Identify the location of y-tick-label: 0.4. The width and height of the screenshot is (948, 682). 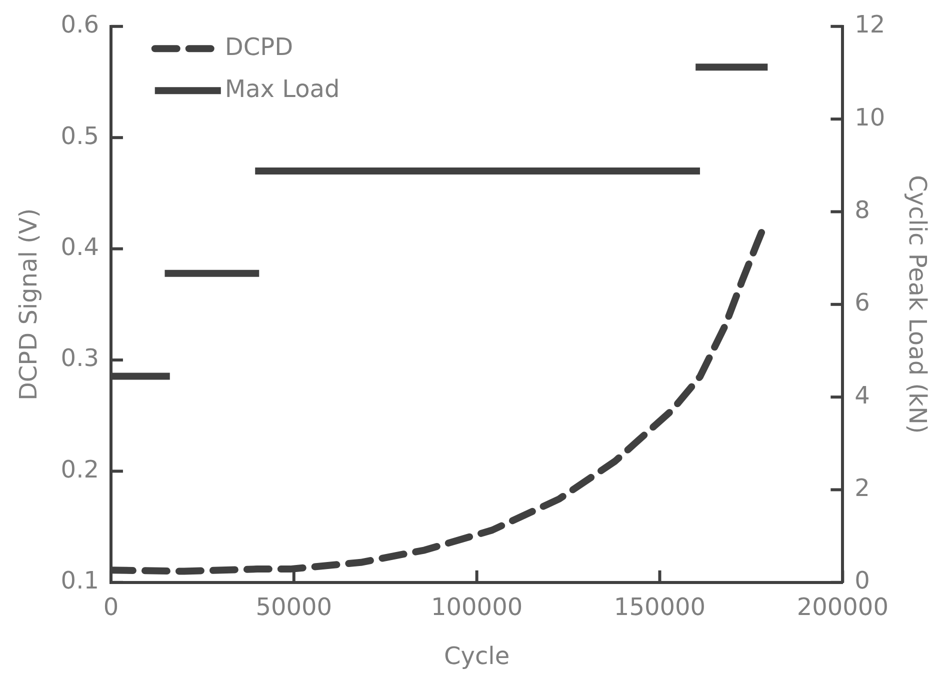
(79, 247).